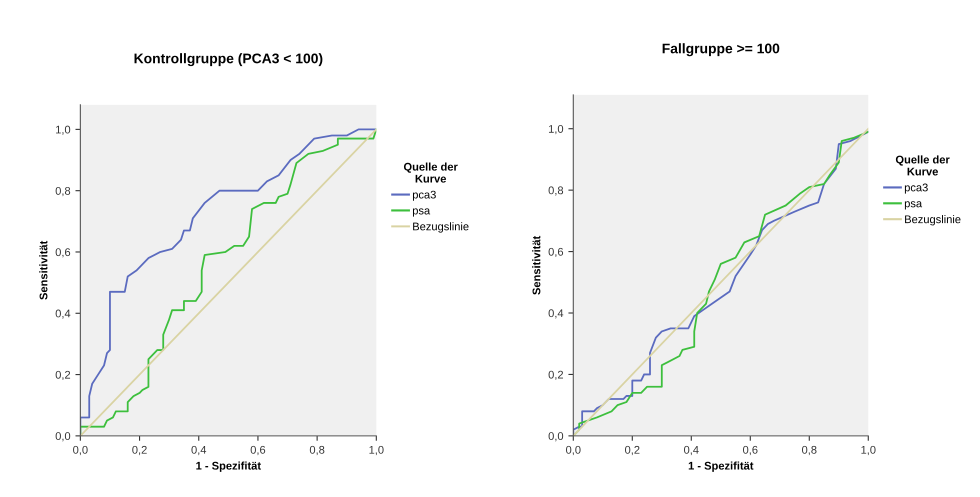 The image size is (980, 497). Describe the element at coordinates (228, 59) in the screenshot. I see `chart-title: Kontrollgruppe (PCA3 < 100)` at that location.